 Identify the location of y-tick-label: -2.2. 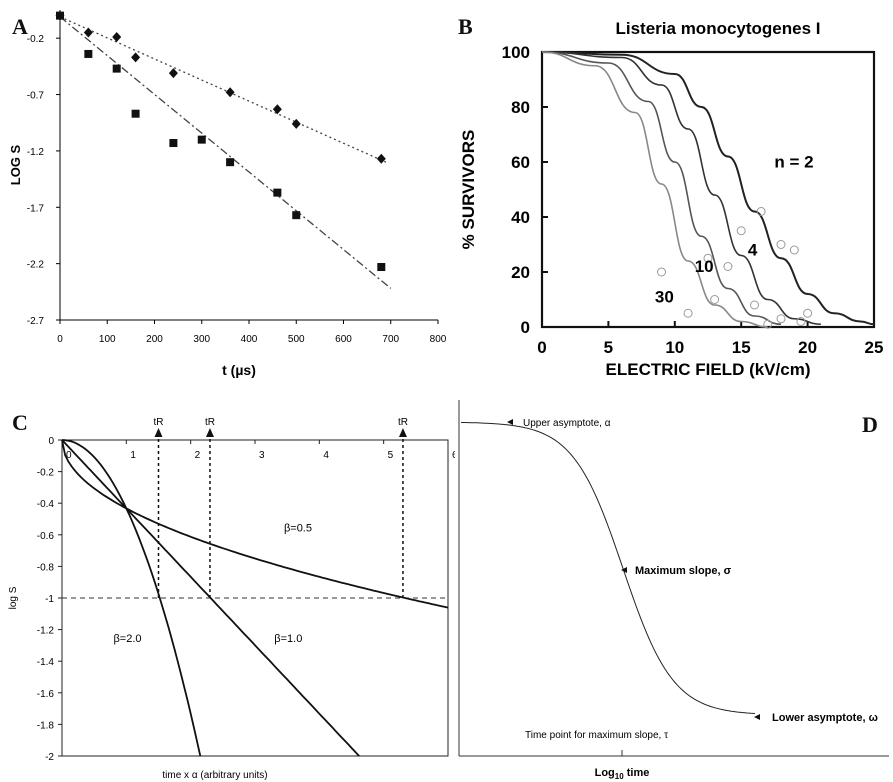
(36, 265).